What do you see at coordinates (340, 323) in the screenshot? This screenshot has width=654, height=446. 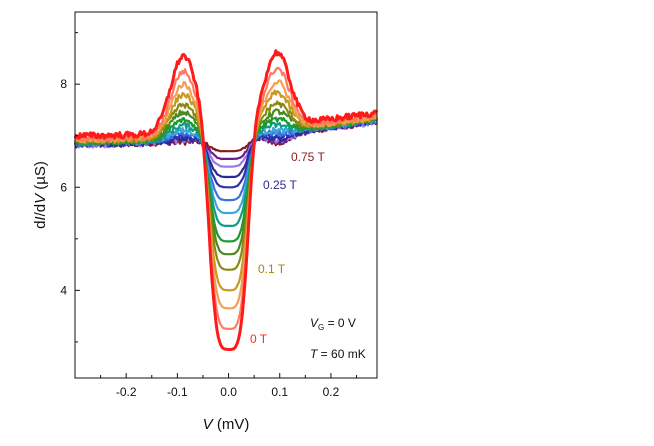 I see `gate-value: = 0 V` at bounding box center [340, 323].